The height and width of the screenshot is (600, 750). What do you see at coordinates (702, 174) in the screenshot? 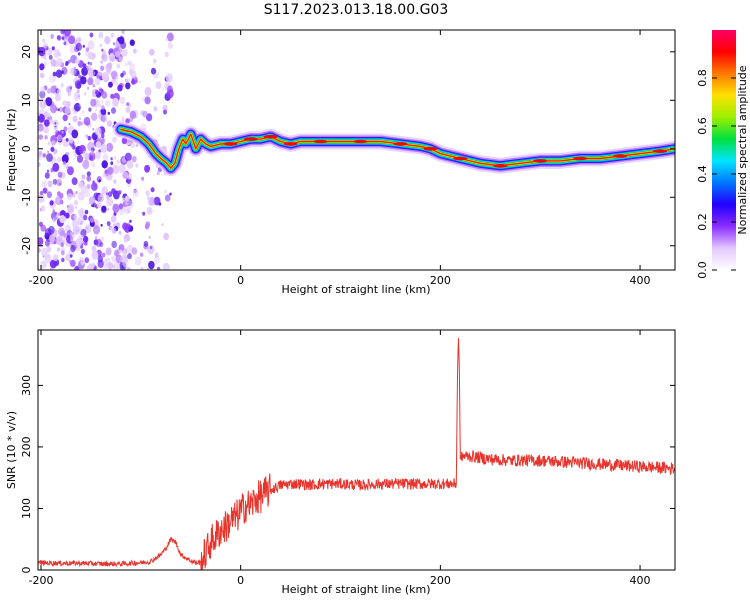
I see `colorbar-tick-label: 0.4` at bounding box center [702, 174].